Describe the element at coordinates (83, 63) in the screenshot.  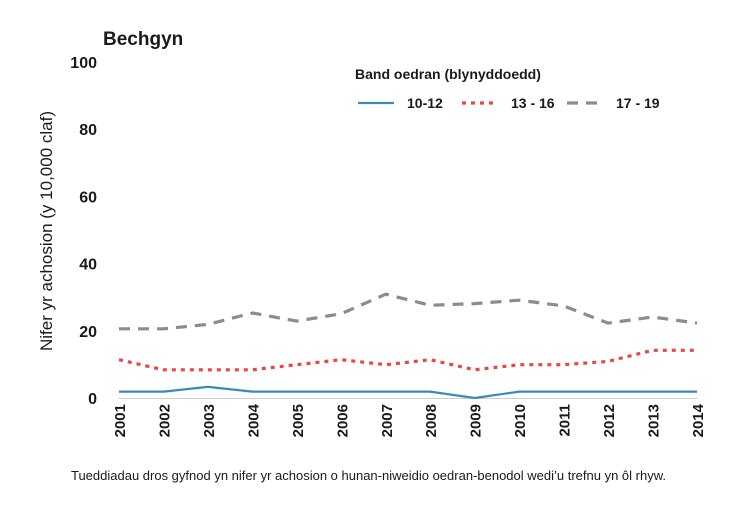
I see `y-tick-label: 100` at that location.